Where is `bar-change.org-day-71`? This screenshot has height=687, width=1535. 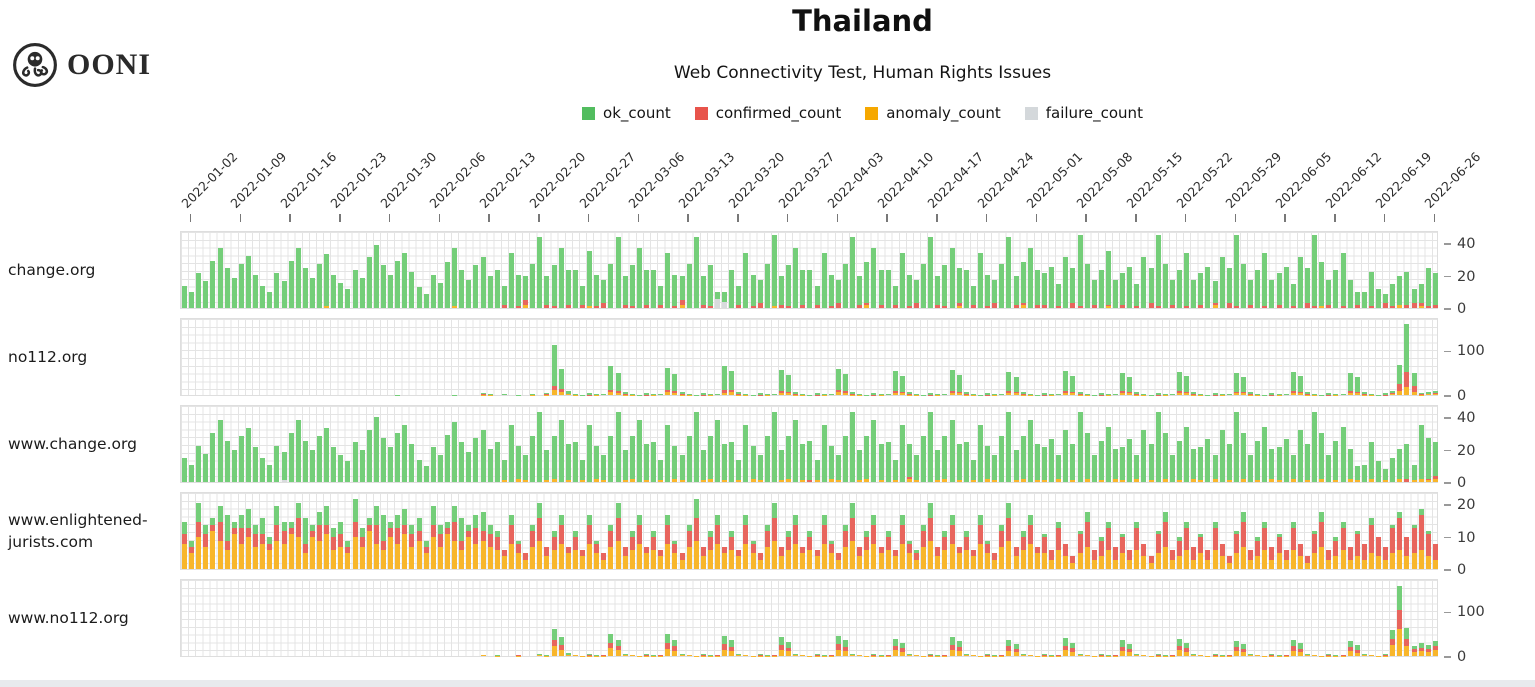 bar-change.org-day-71 is located at coordinates (689, 270).